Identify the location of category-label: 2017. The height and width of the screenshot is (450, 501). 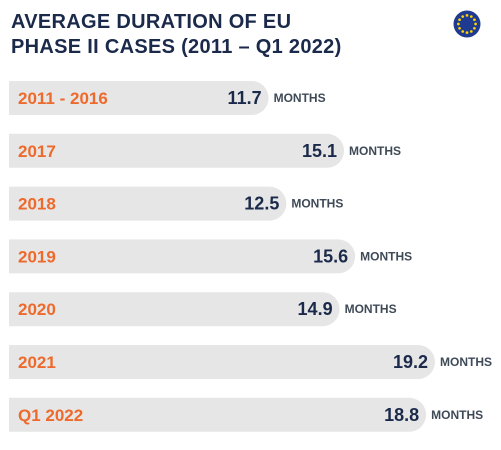
(37, 151).